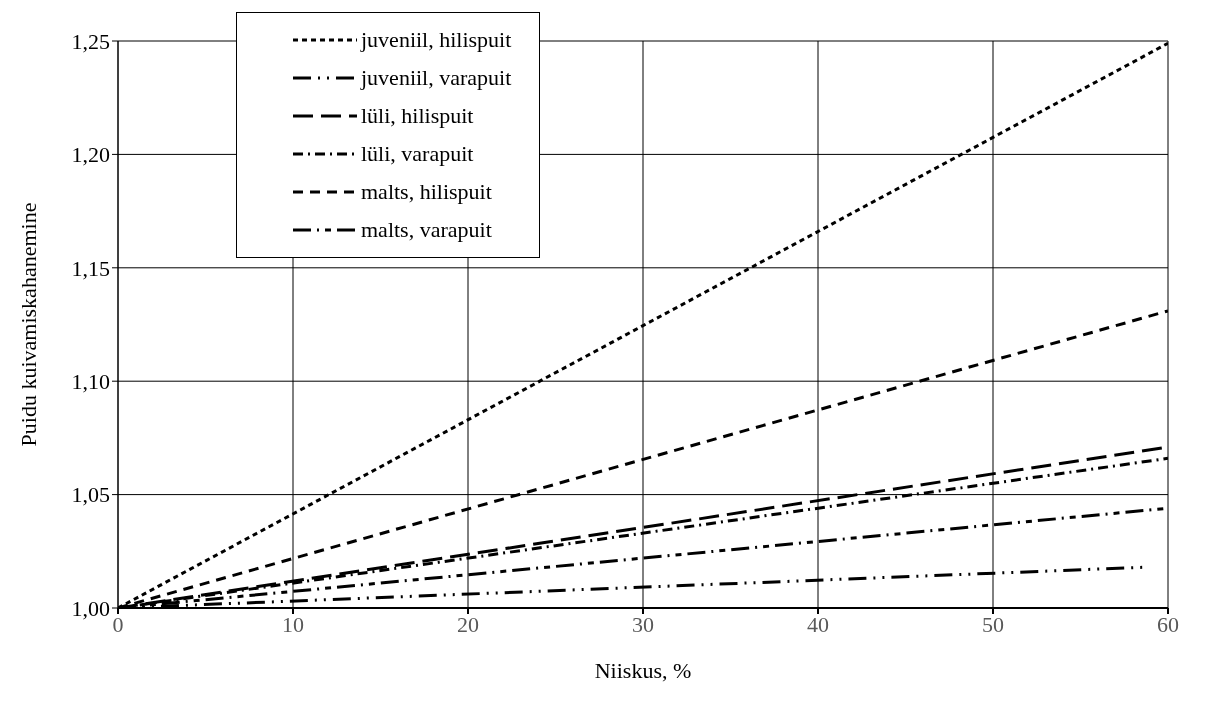  I want to click on x-axis-title: Niiskus, %, so click(643, 670).